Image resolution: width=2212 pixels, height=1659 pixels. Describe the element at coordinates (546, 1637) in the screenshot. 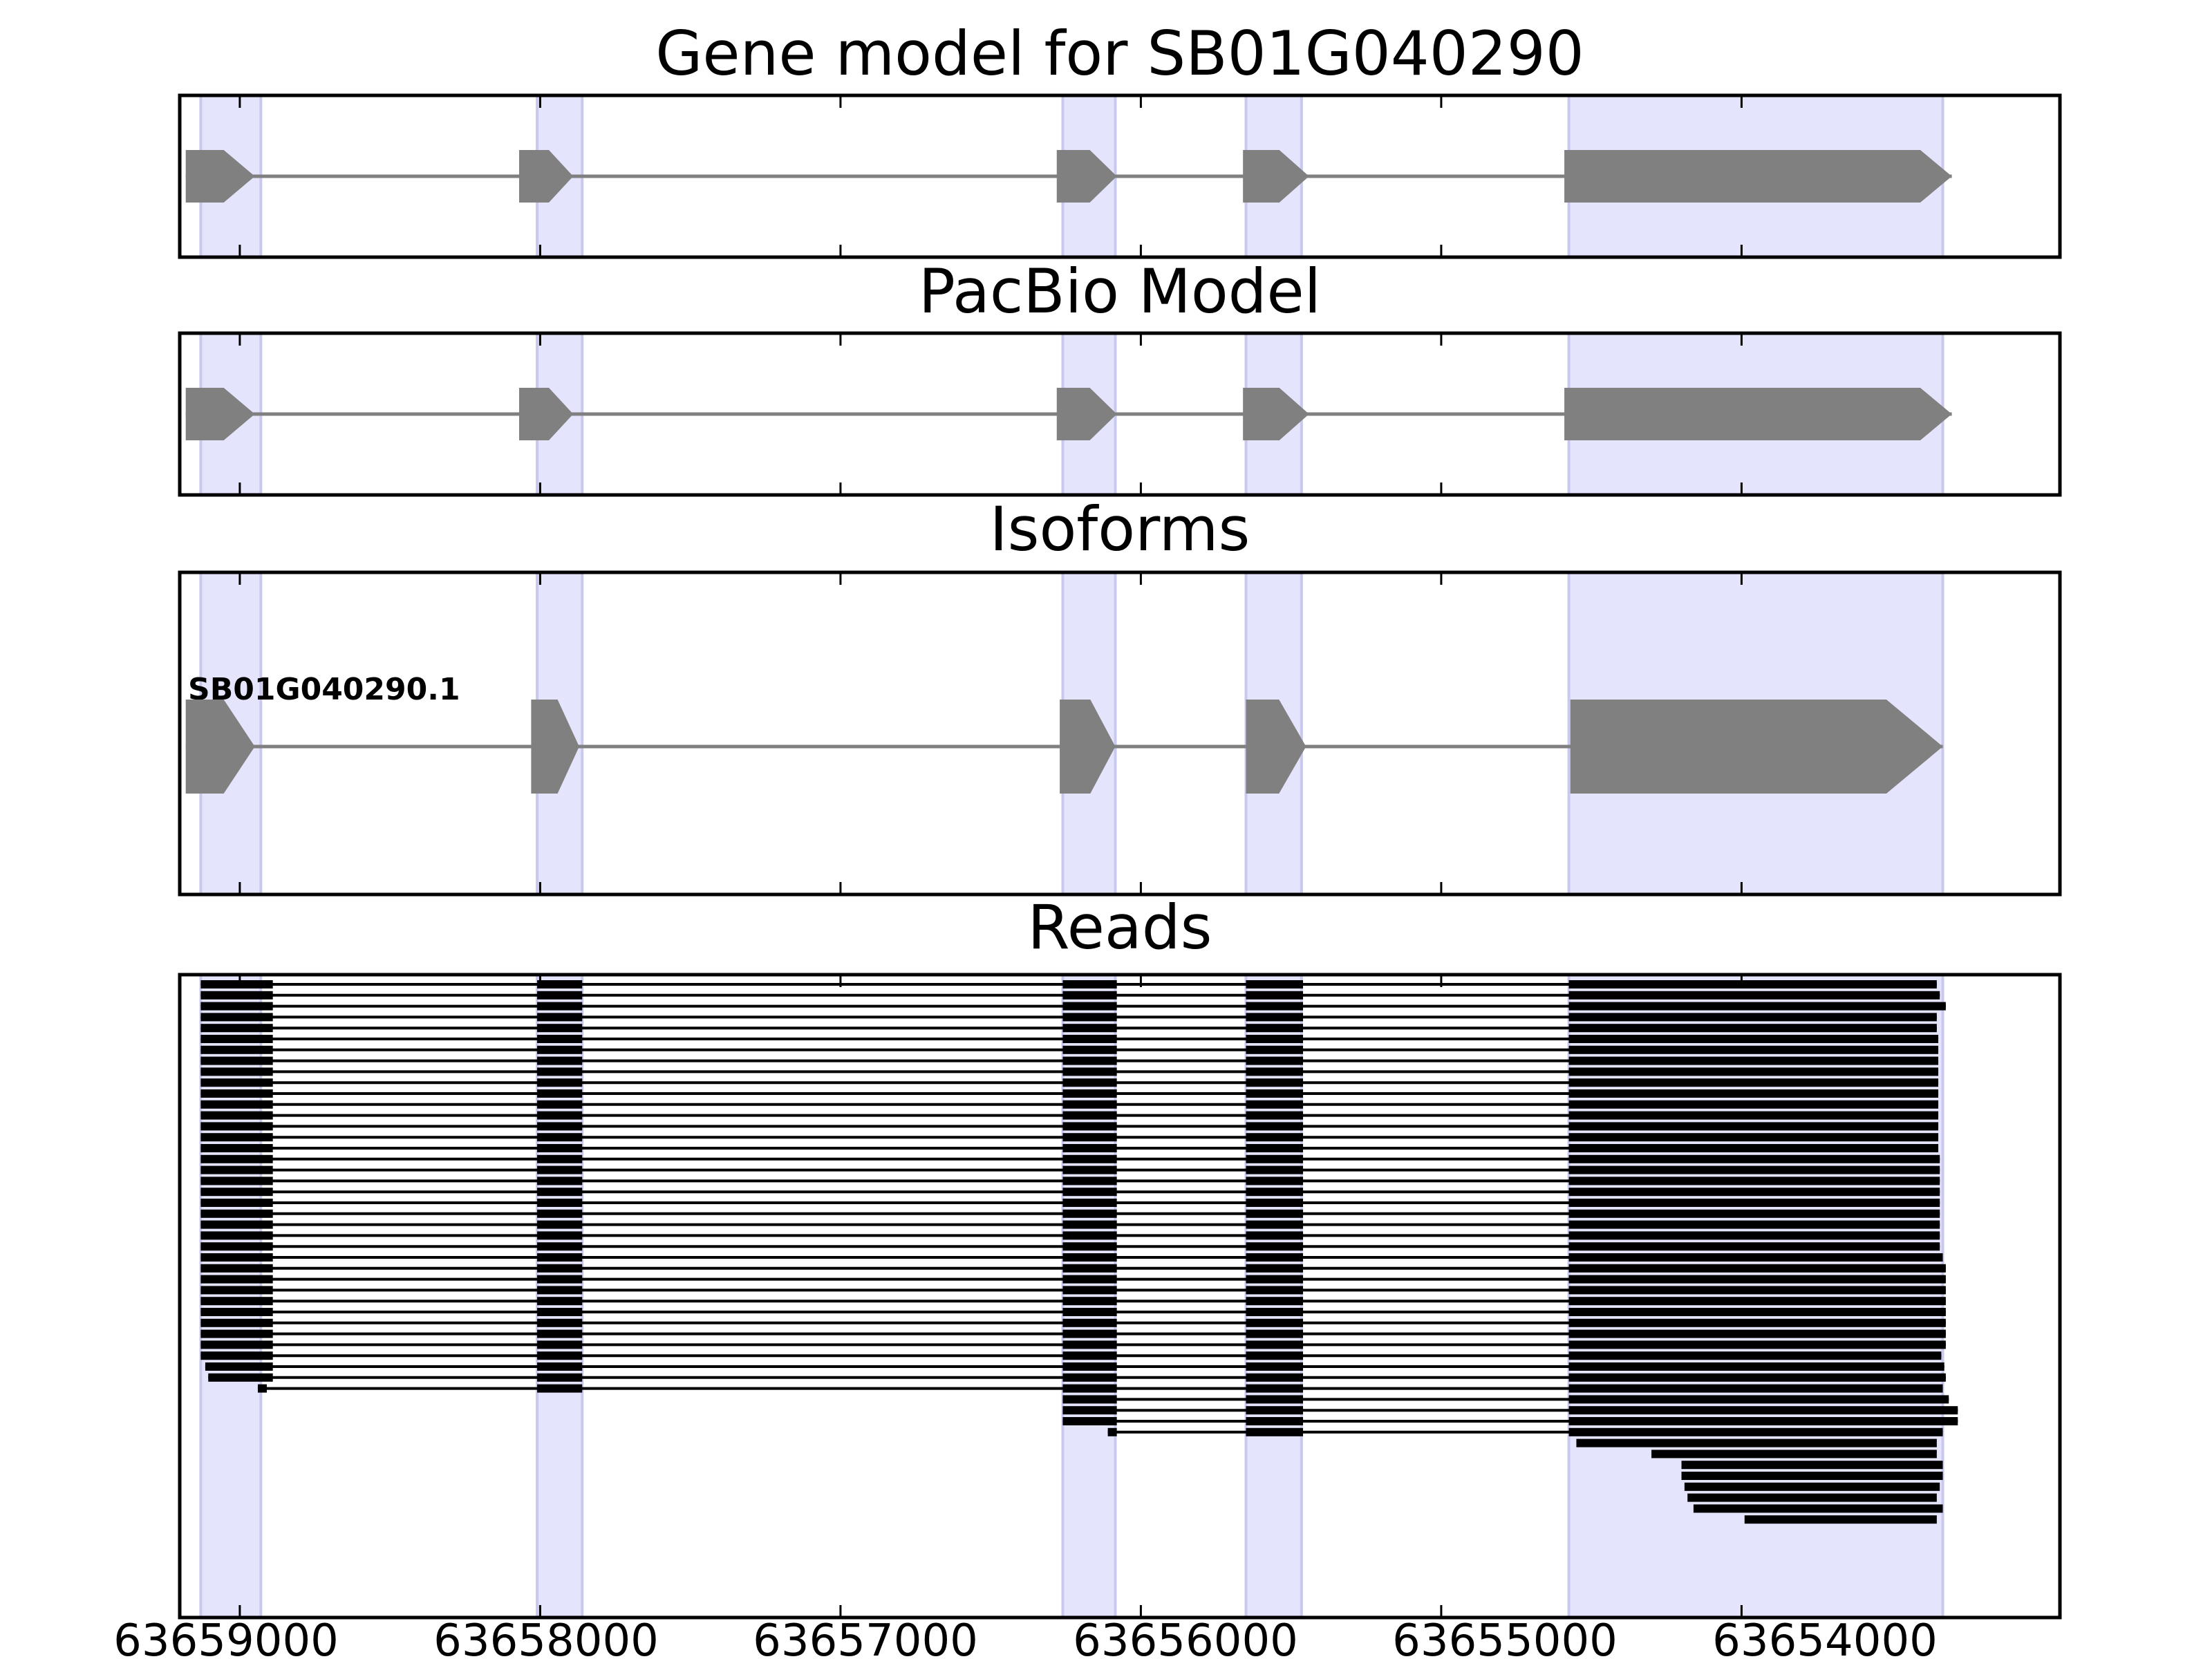

I see `x-tick-label: 63658000` at that location.